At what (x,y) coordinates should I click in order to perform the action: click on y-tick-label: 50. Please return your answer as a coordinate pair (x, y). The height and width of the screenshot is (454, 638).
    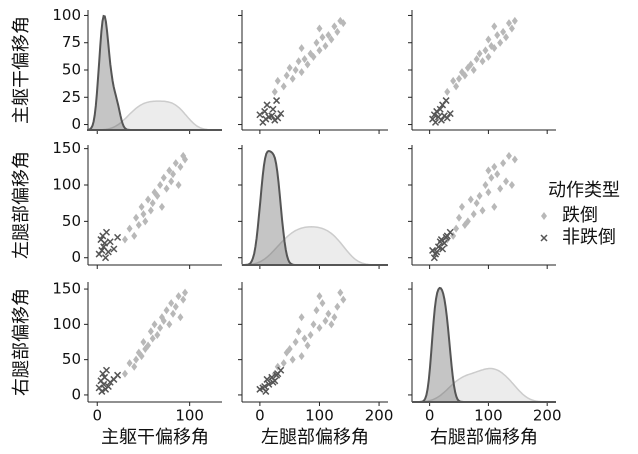
    Looking at the image, I should click on (71, 359).